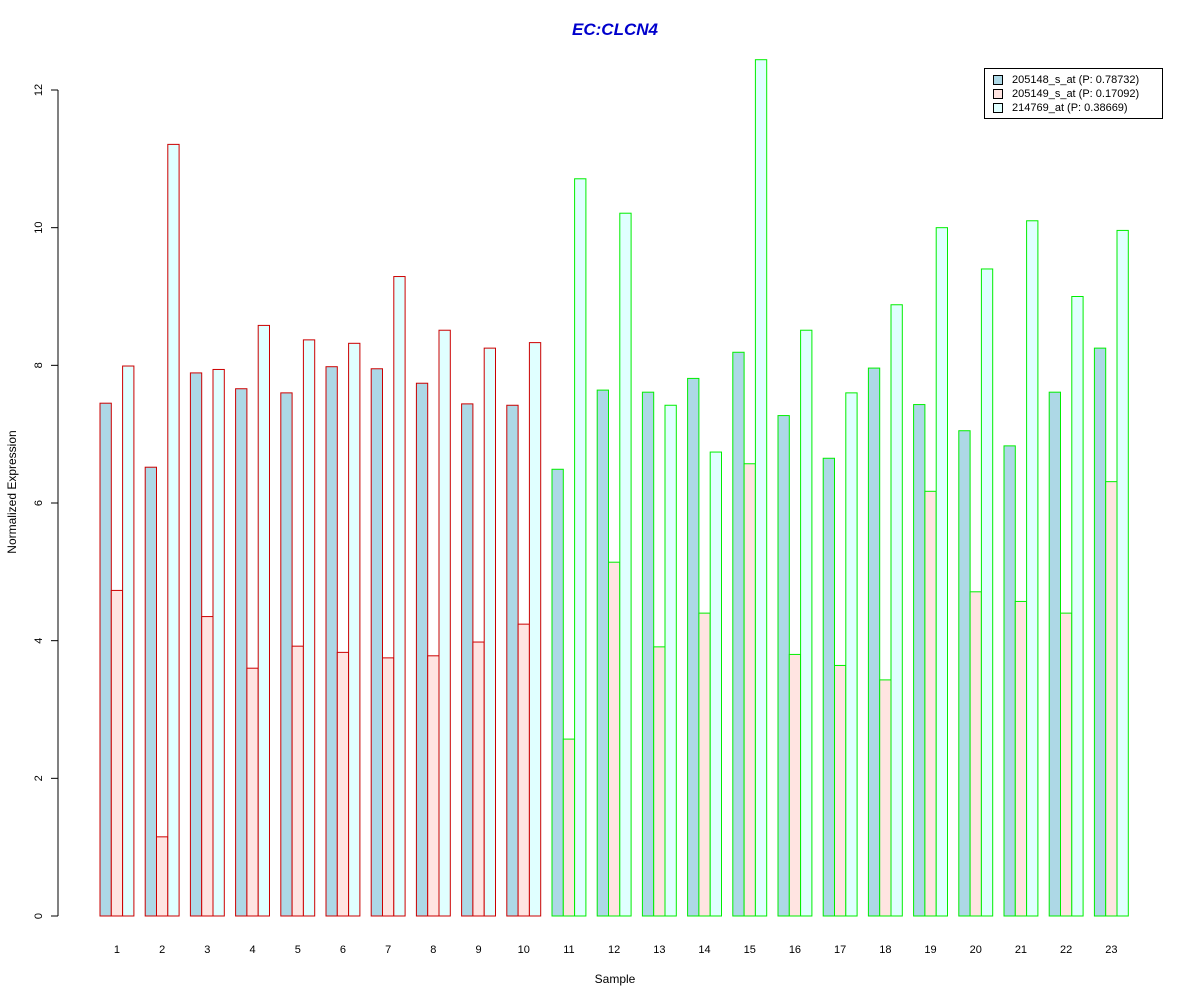 The image size is (1200, 1000). What do you see at coordinates (1073, 108) in the screenshot?
I see `legend-item: 214769_at (P: 0.38669)` at bounding box center [1073, 108].